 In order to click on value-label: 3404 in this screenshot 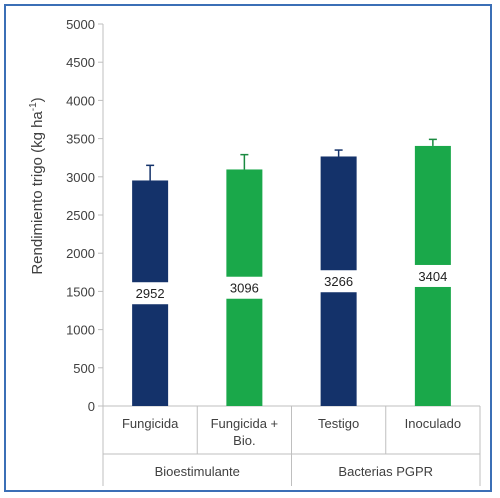, I will do `click(432, 276)`.